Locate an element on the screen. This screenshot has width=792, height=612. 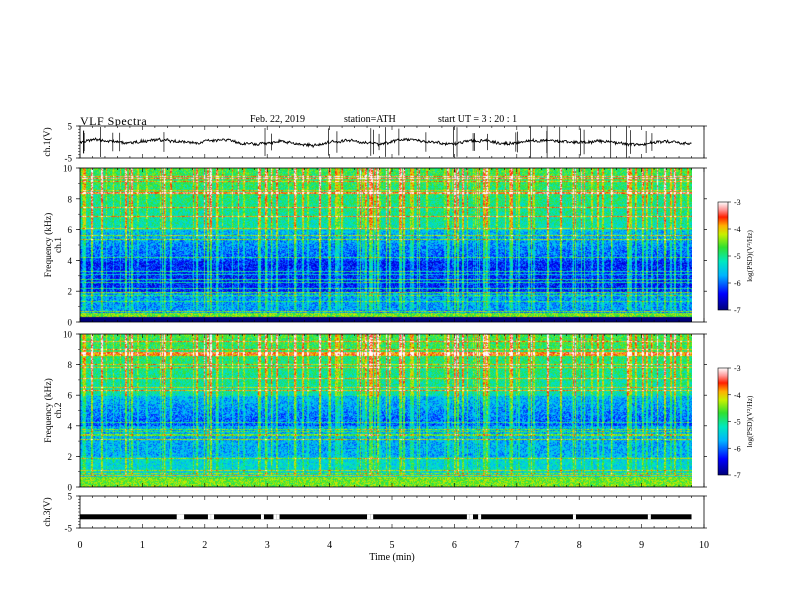
ch1-waveform-line is located at coordinates (385, 143).